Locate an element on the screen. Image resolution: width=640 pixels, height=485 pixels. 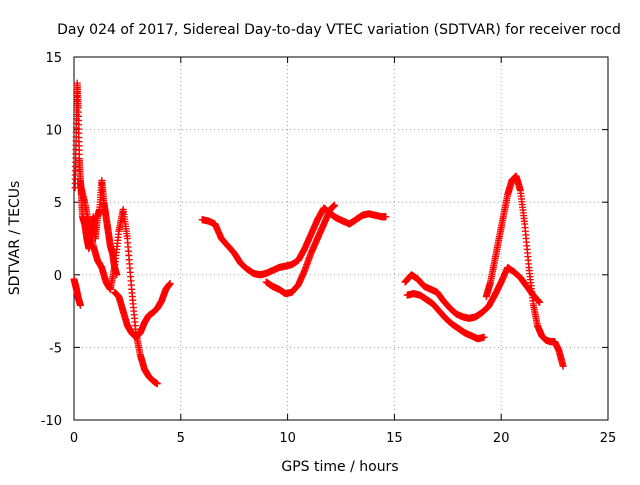
series-arc-d is located at coordinates (142, 310).